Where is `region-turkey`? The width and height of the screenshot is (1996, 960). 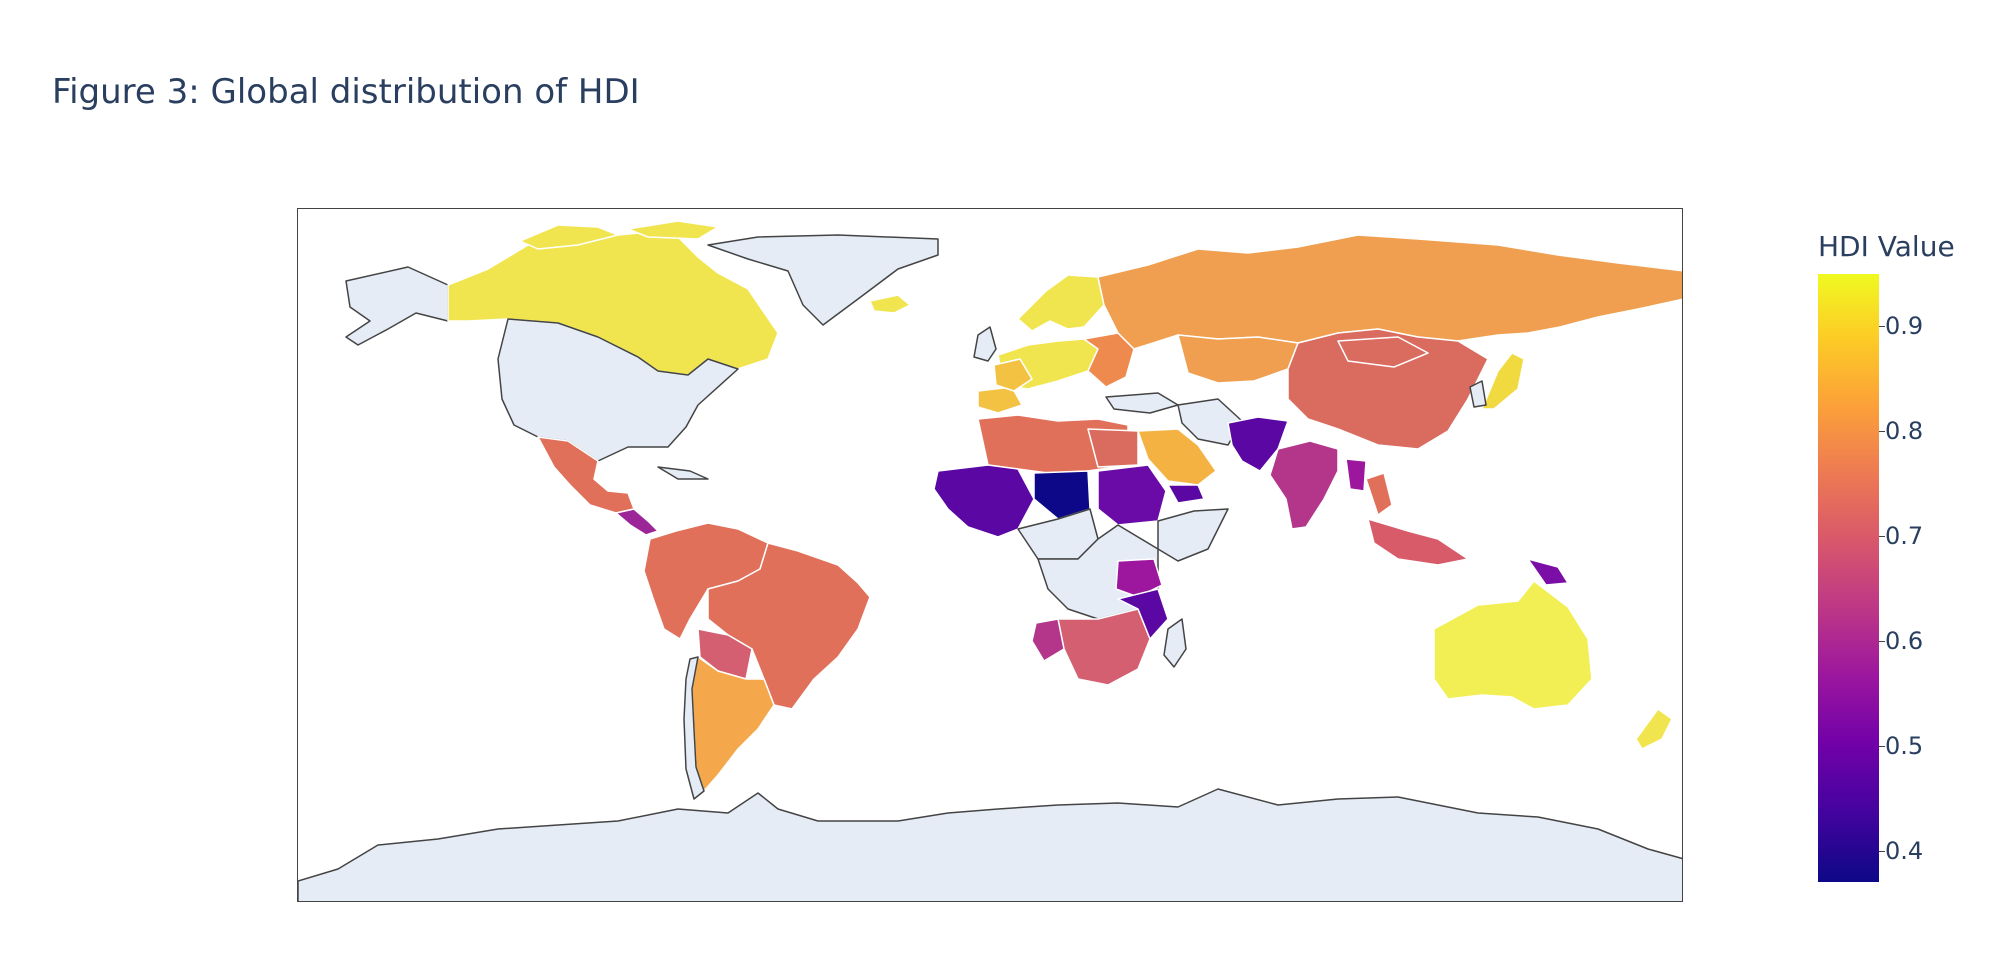
region-turkey is located at coordinates (1142, 403).